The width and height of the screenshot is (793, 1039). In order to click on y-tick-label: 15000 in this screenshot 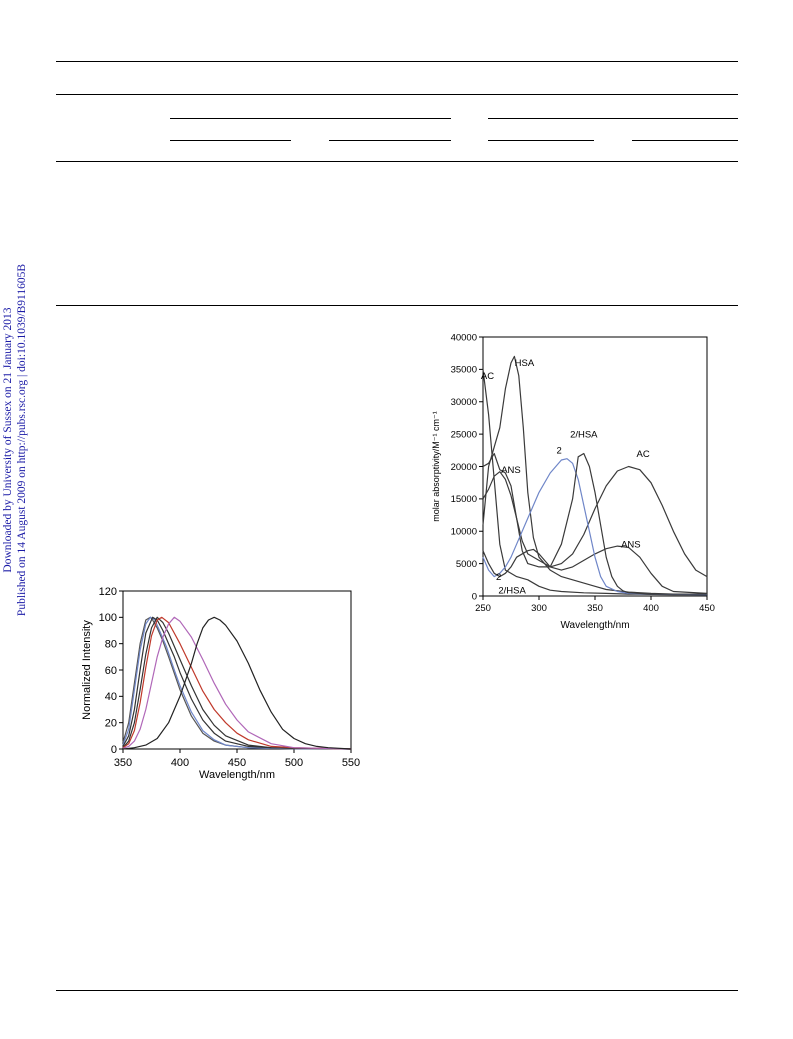, I will do `click(464, 499)`.